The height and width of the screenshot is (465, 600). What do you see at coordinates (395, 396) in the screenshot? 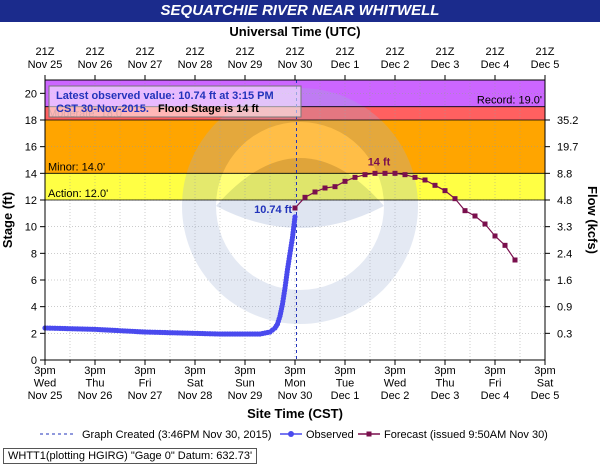
I see `x-tick-label: Dec 2` at bounding box center [395, 396].